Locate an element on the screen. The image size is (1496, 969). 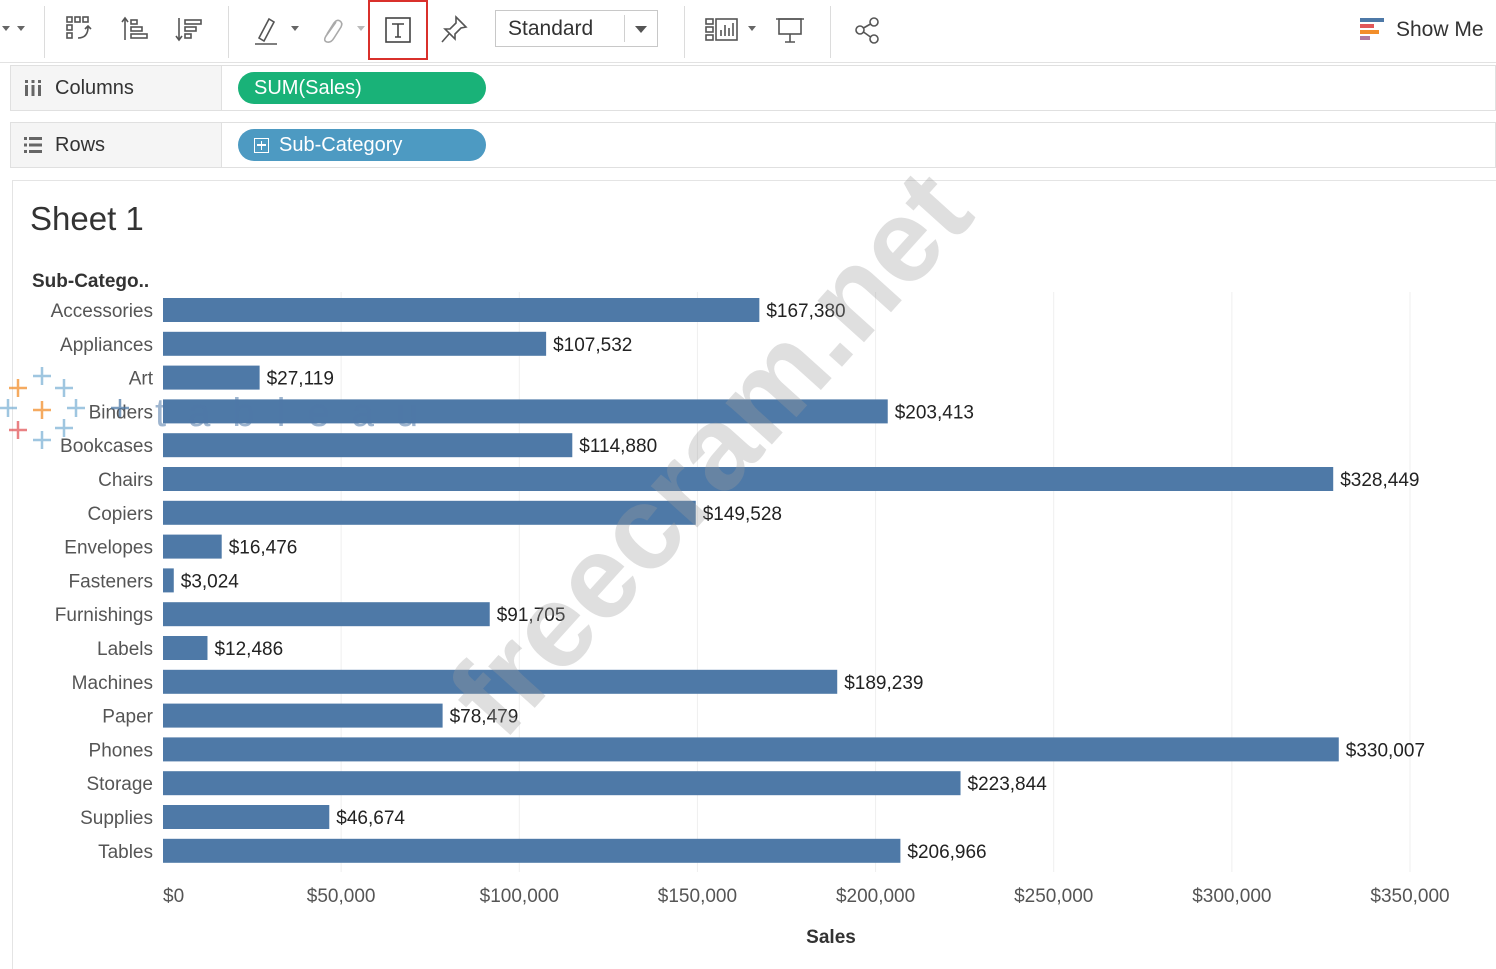
x-tick-label: $100,000 is located at coordinates (519, 896).